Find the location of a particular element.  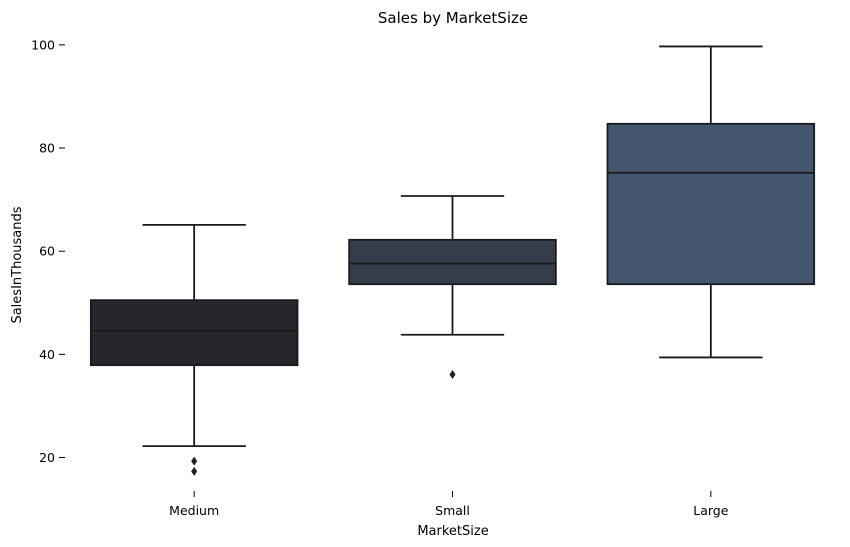

y-tick-label: 100 is located at coordinates (43, 44).